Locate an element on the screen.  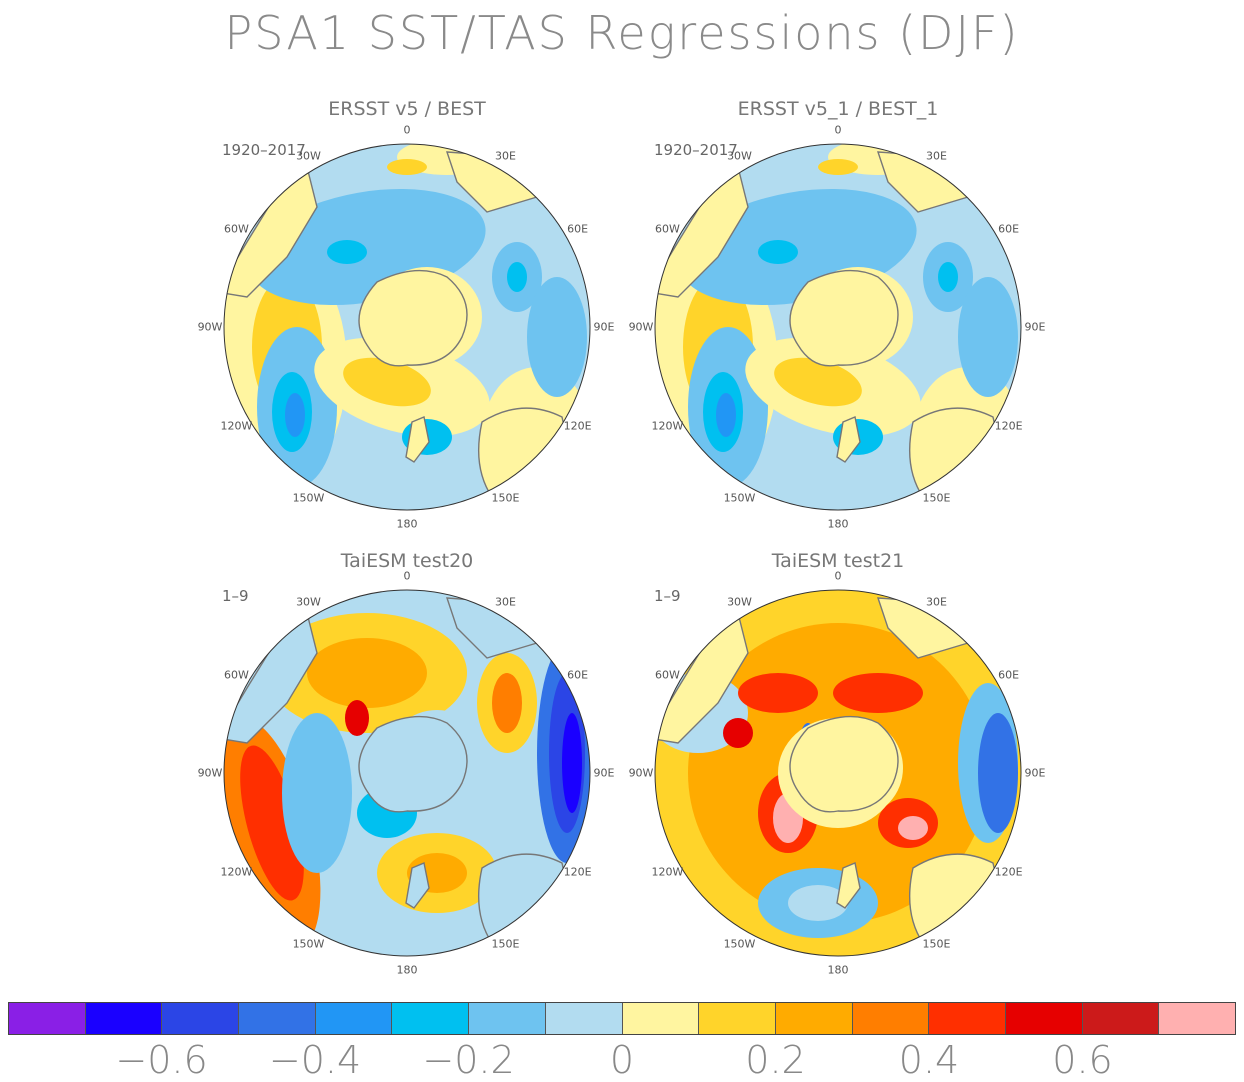
colorbar-tick-label: 0 is located at coordinates (622, 1060).